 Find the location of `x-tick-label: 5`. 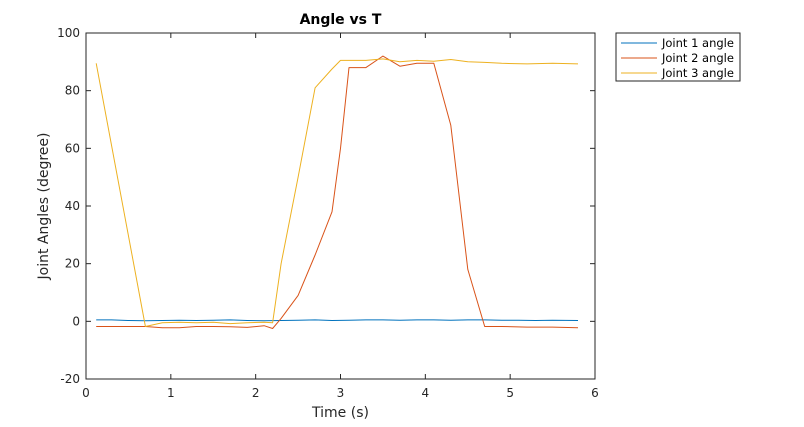

x-tick-label: 5 is located at coordinates (510, 393).